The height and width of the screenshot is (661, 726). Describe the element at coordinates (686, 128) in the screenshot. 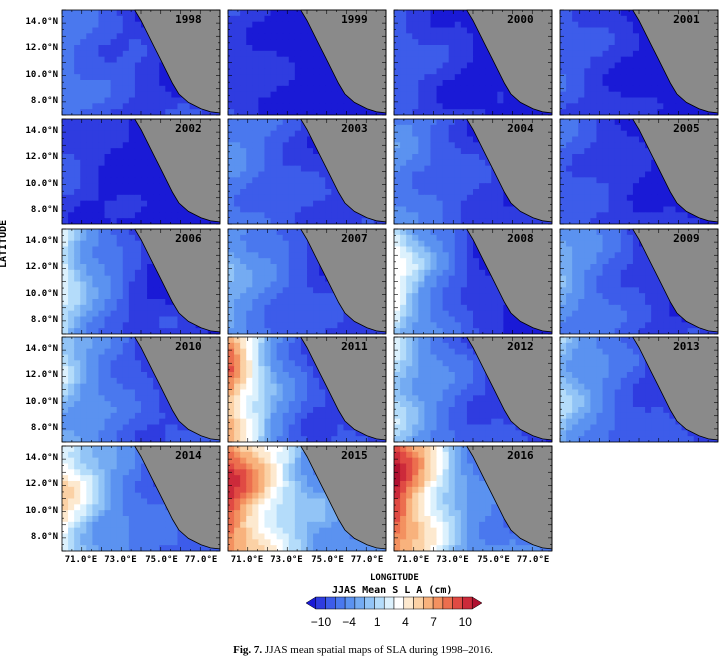

I see `year-label: 2005` at that location.